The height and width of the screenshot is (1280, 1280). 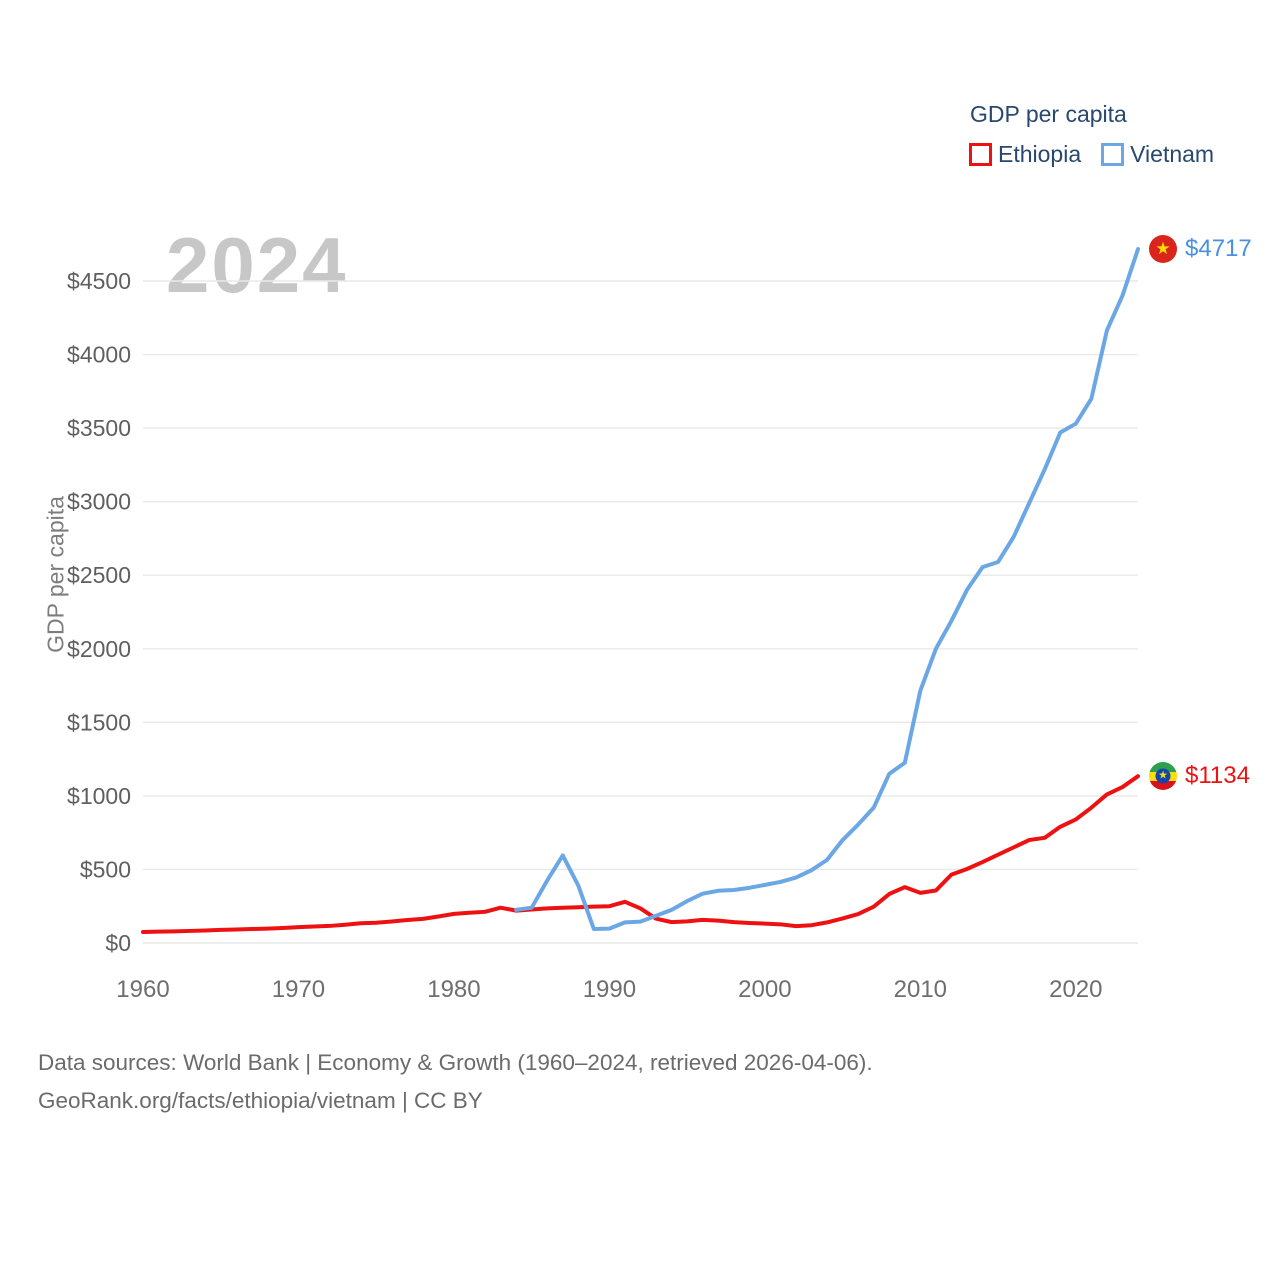 What do you see at coordinates (99, 281) in the screenshot?
I see `y-tick-label: $4500` at bounding box center [99, 281].